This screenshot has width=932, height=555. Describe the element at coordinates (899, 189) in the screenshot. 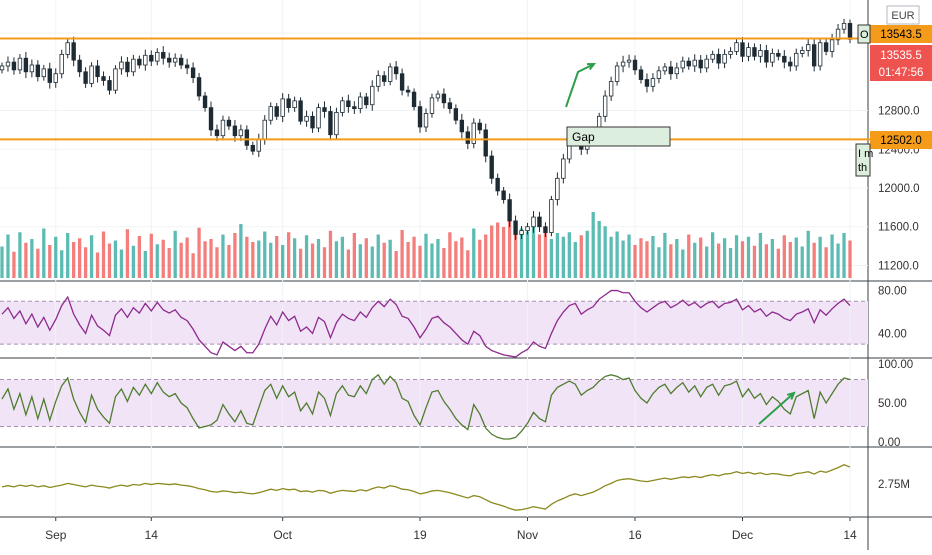

I see `price-tick-label: 12000.0` at that location.